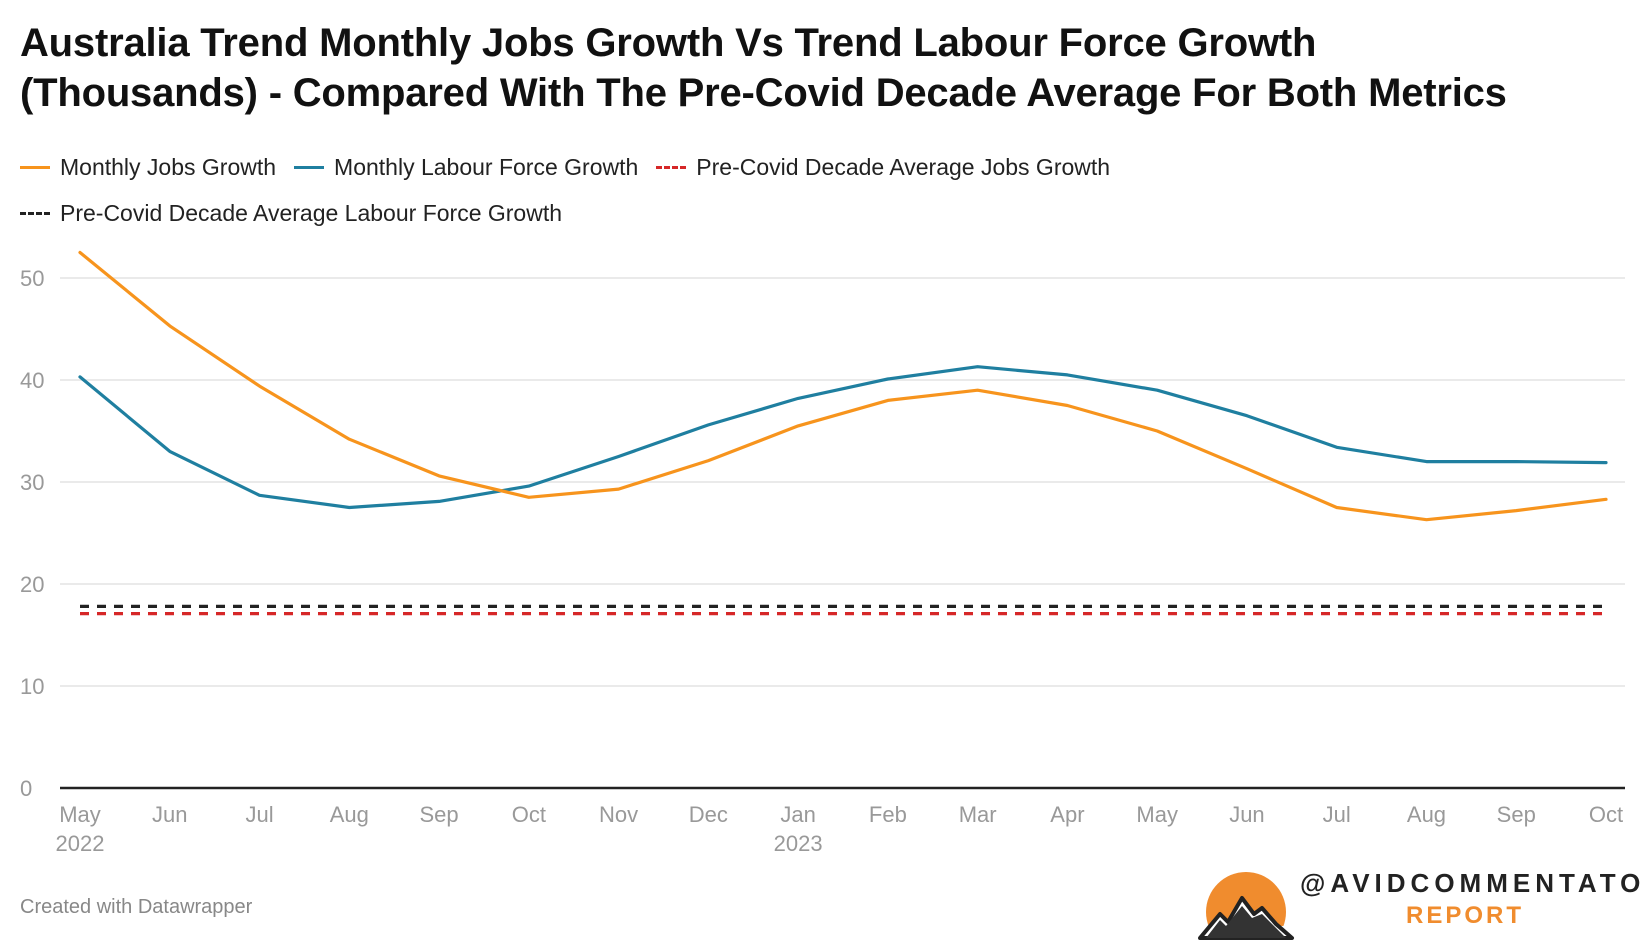 Image resolution: width=1640 pixels, height=940 pixels. Describe the element at coordinates (797, 814) in the screenshot. I see `x-tick-label-8: Jan` at that location.